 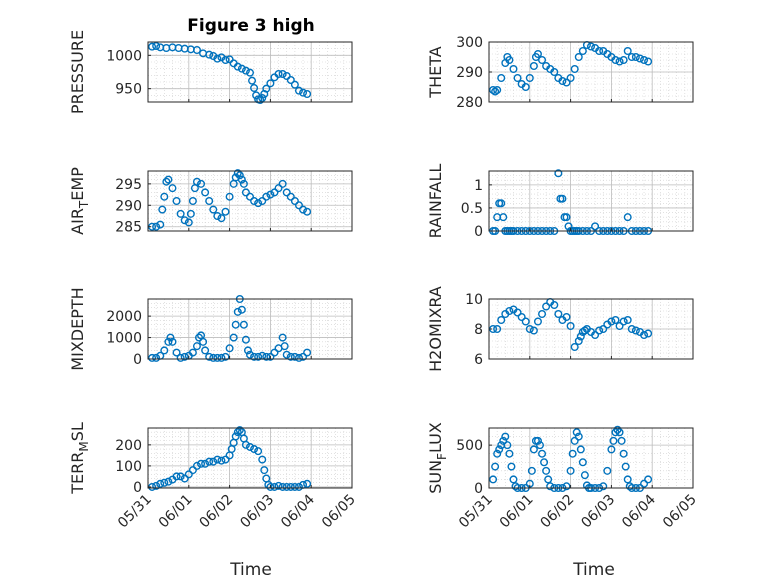 I want to click on y-tick-label: 200, so click(x=128, y=446).